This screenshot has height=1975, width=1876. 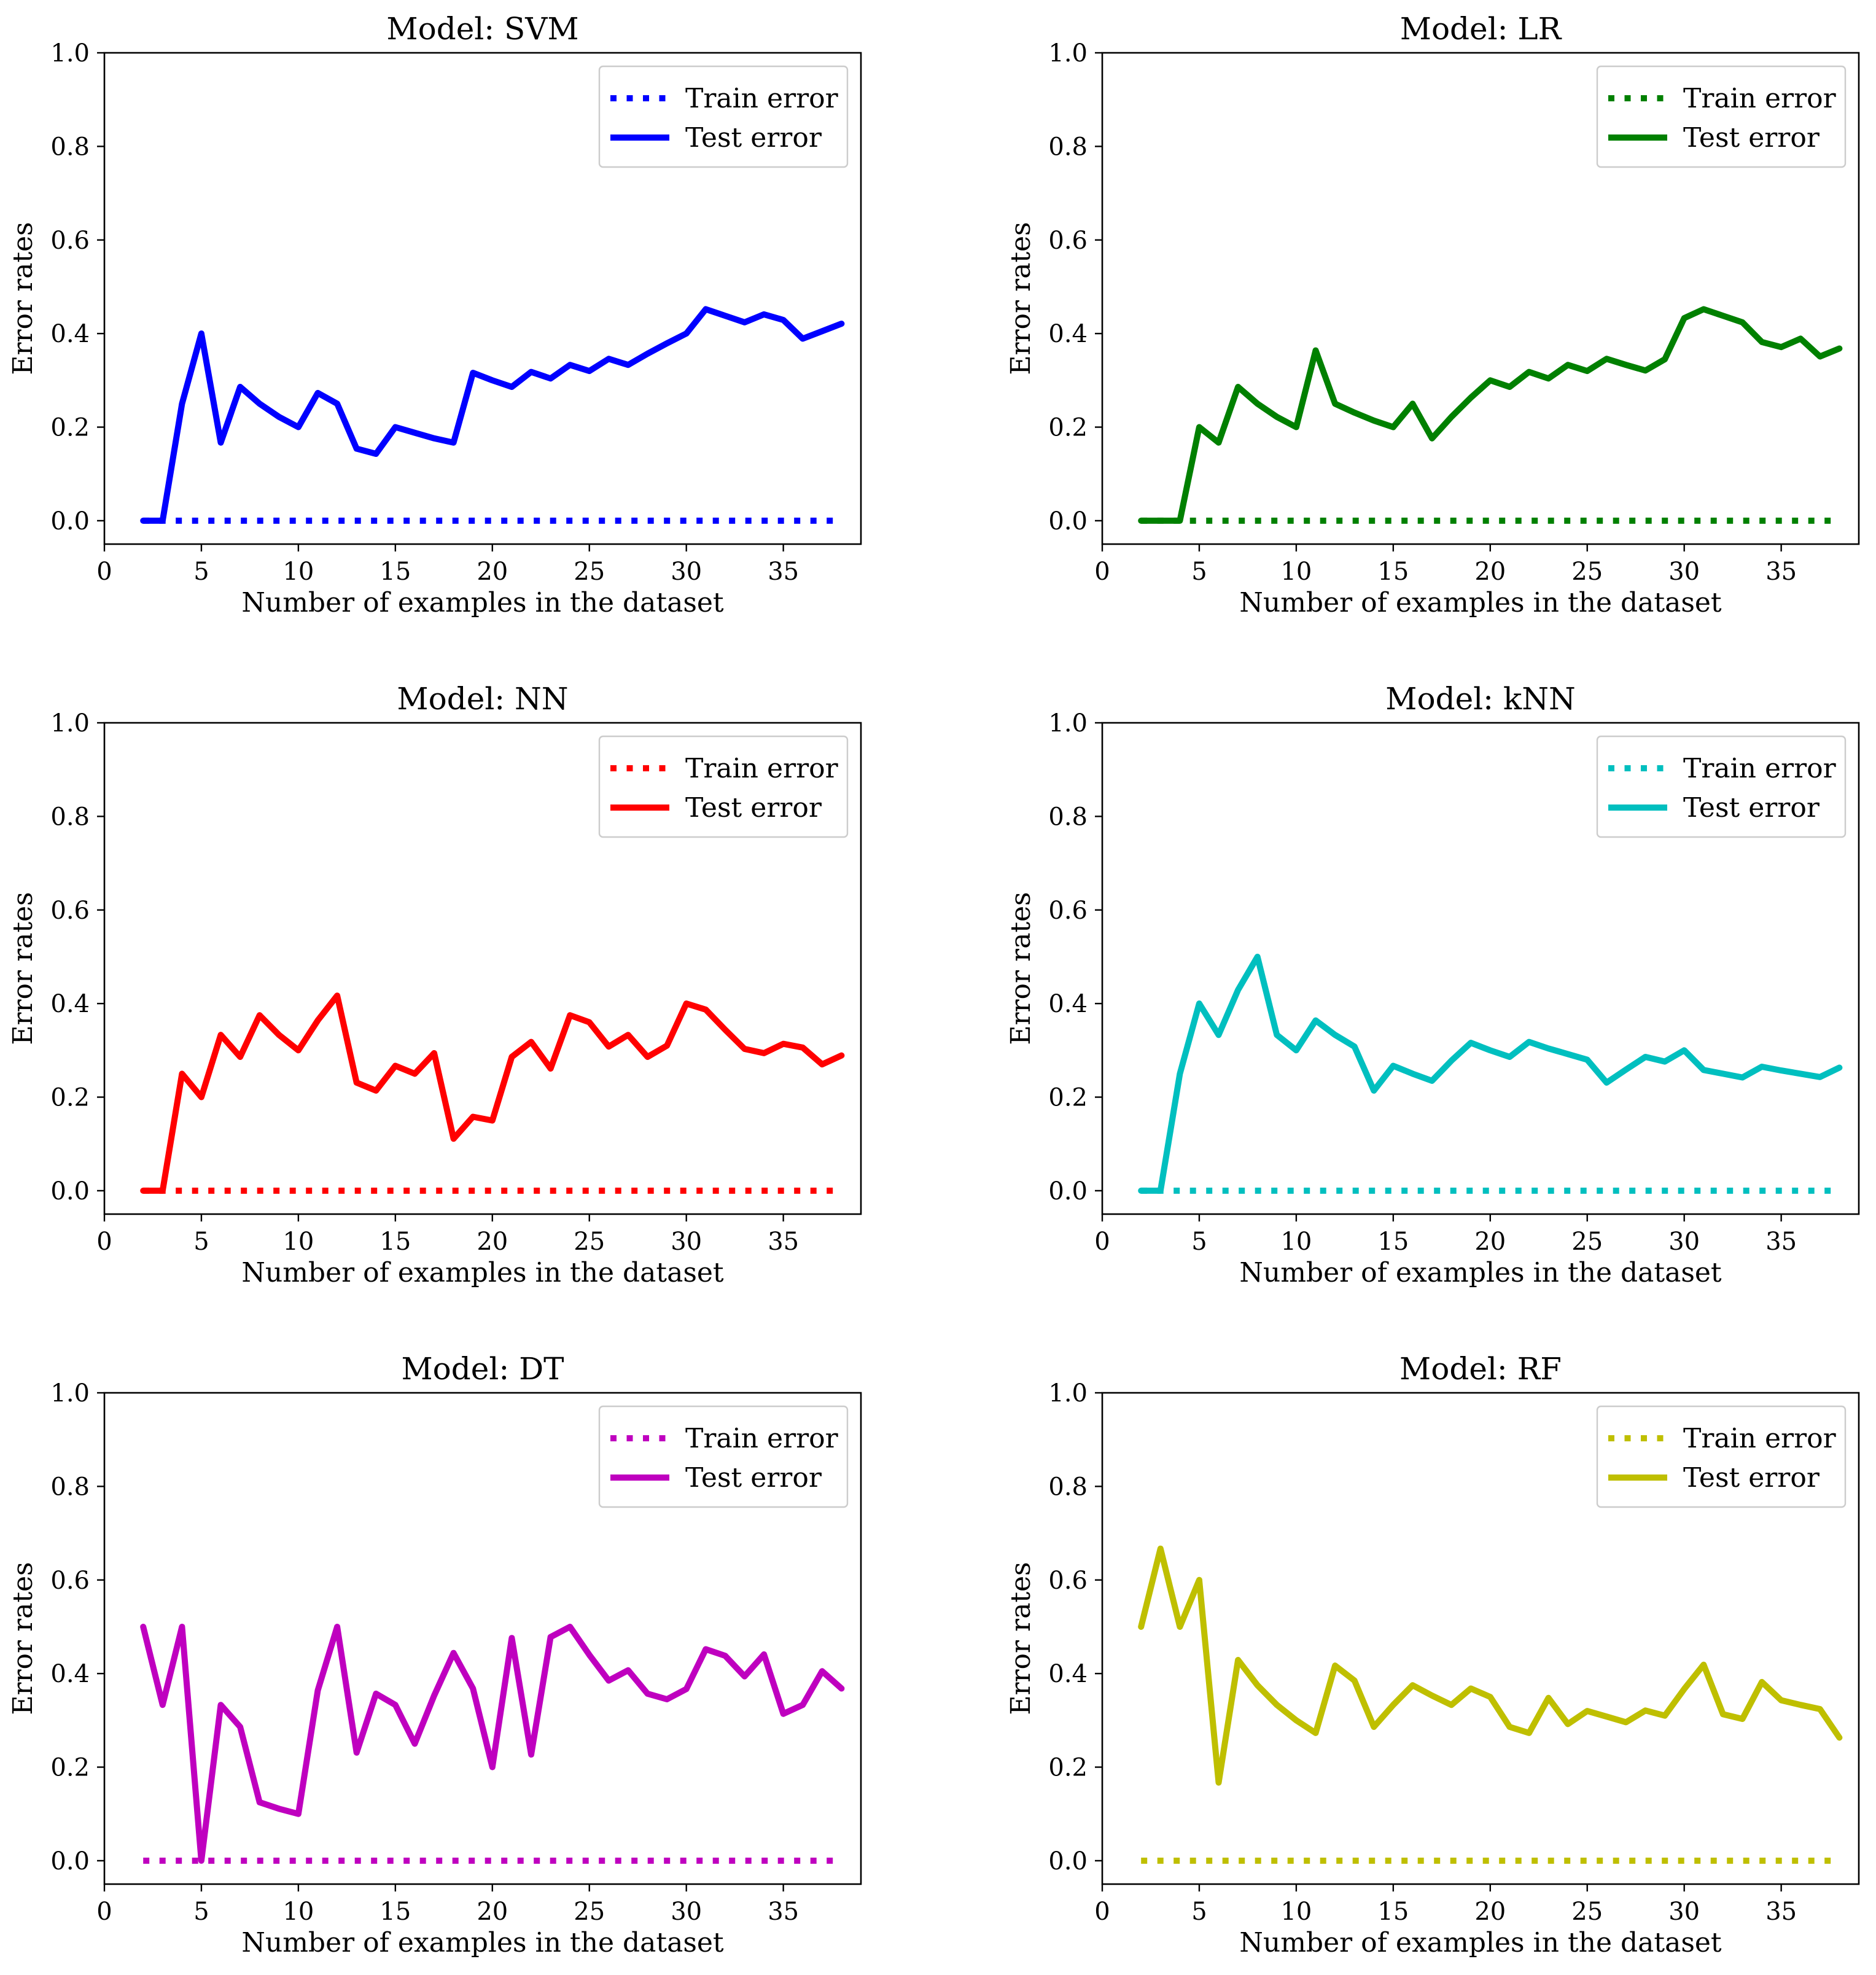 What do you see at coordinates (1481, 29) in the screenshot?
I see `chart-title: Model: LR` at bounding box center [1481, 29].